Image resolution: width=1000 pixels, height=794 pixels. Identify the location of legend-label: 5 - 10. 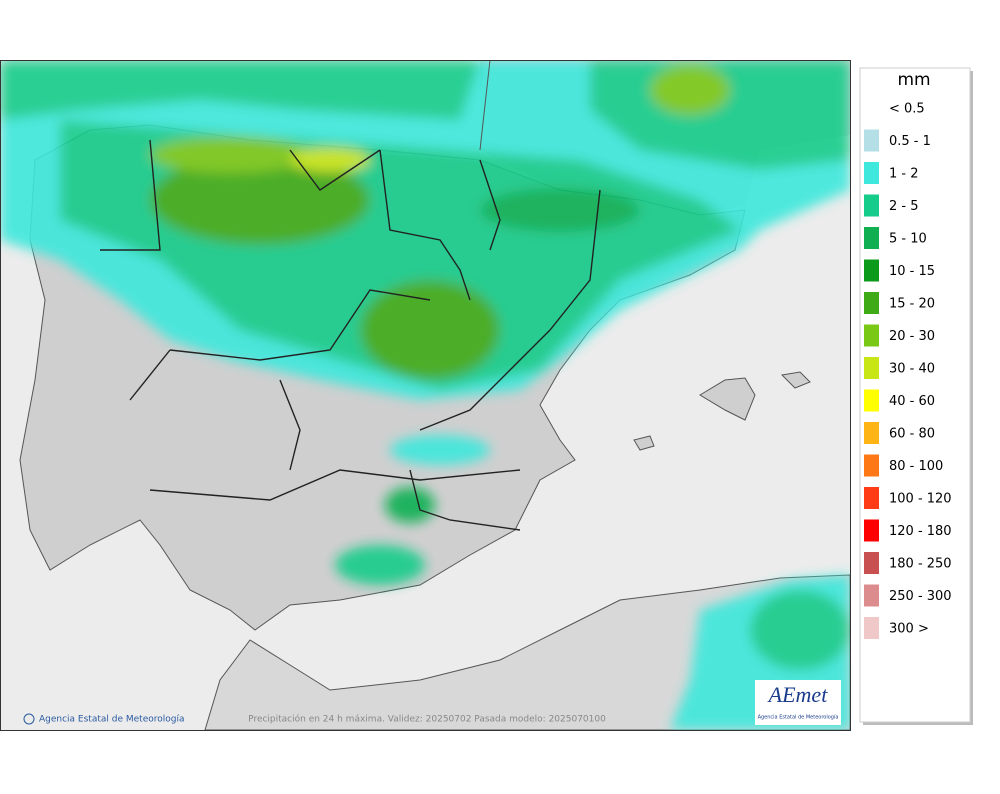
(908, 239).